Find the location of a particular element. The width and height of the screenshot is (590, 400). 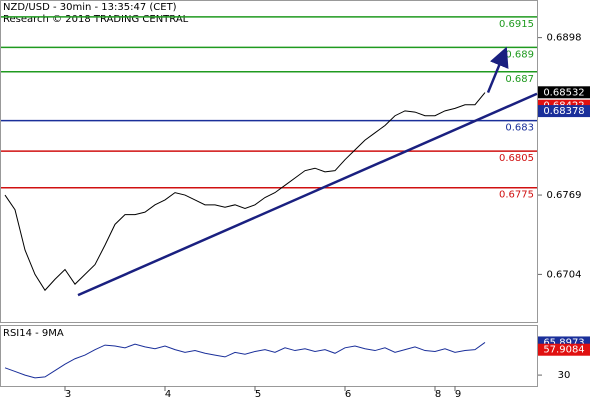

price-box-label: 0.68378 is located at coordinates (563, 111).